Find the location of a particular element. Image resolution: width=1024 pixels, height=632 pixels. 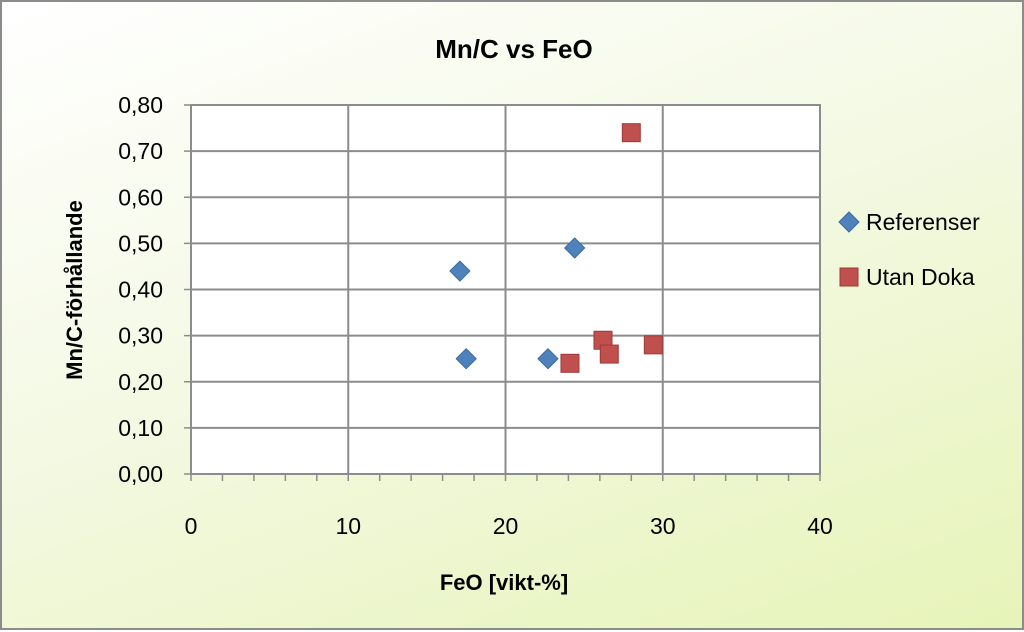

y-axis-ticks: 0,00 0,10 0,20 0,30 0,40 0,50 0,60 0,70 0,80 is located at coordinates (140, 289).